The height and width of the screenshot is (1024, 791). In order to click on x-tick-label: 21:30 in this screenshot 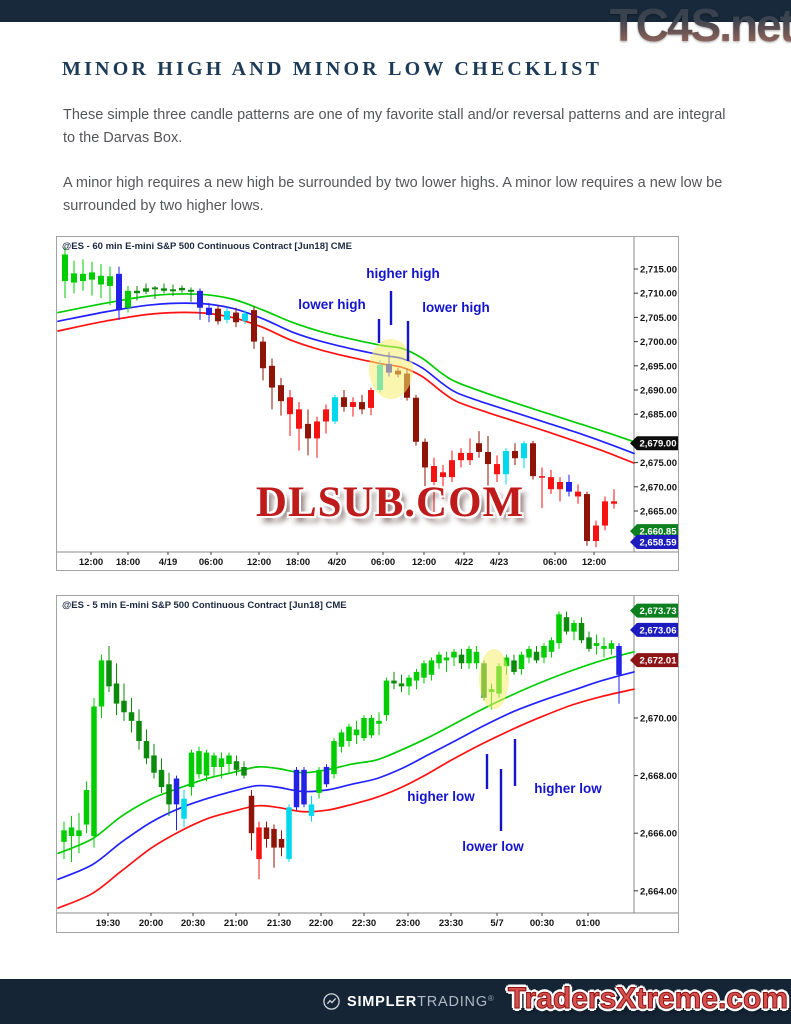, I will do `click(279, 923)`.